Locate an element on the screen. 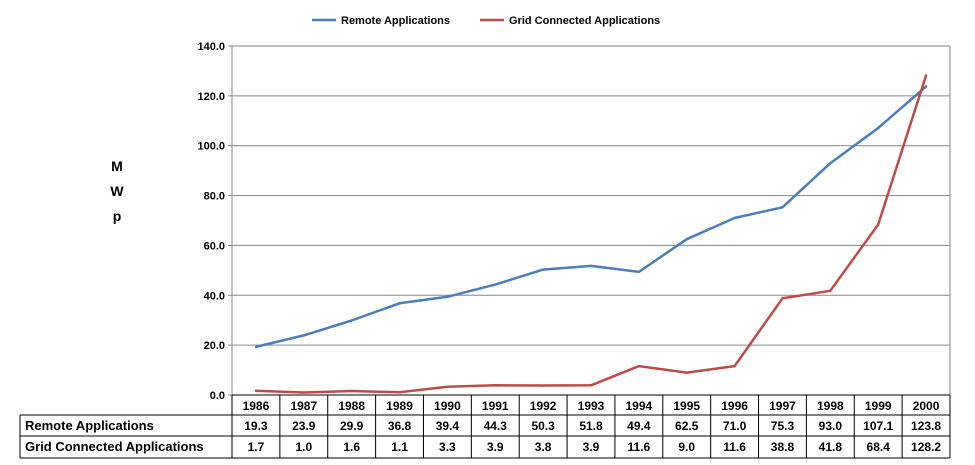  y-axis-label: MWp is located at coordinates (117, 191).